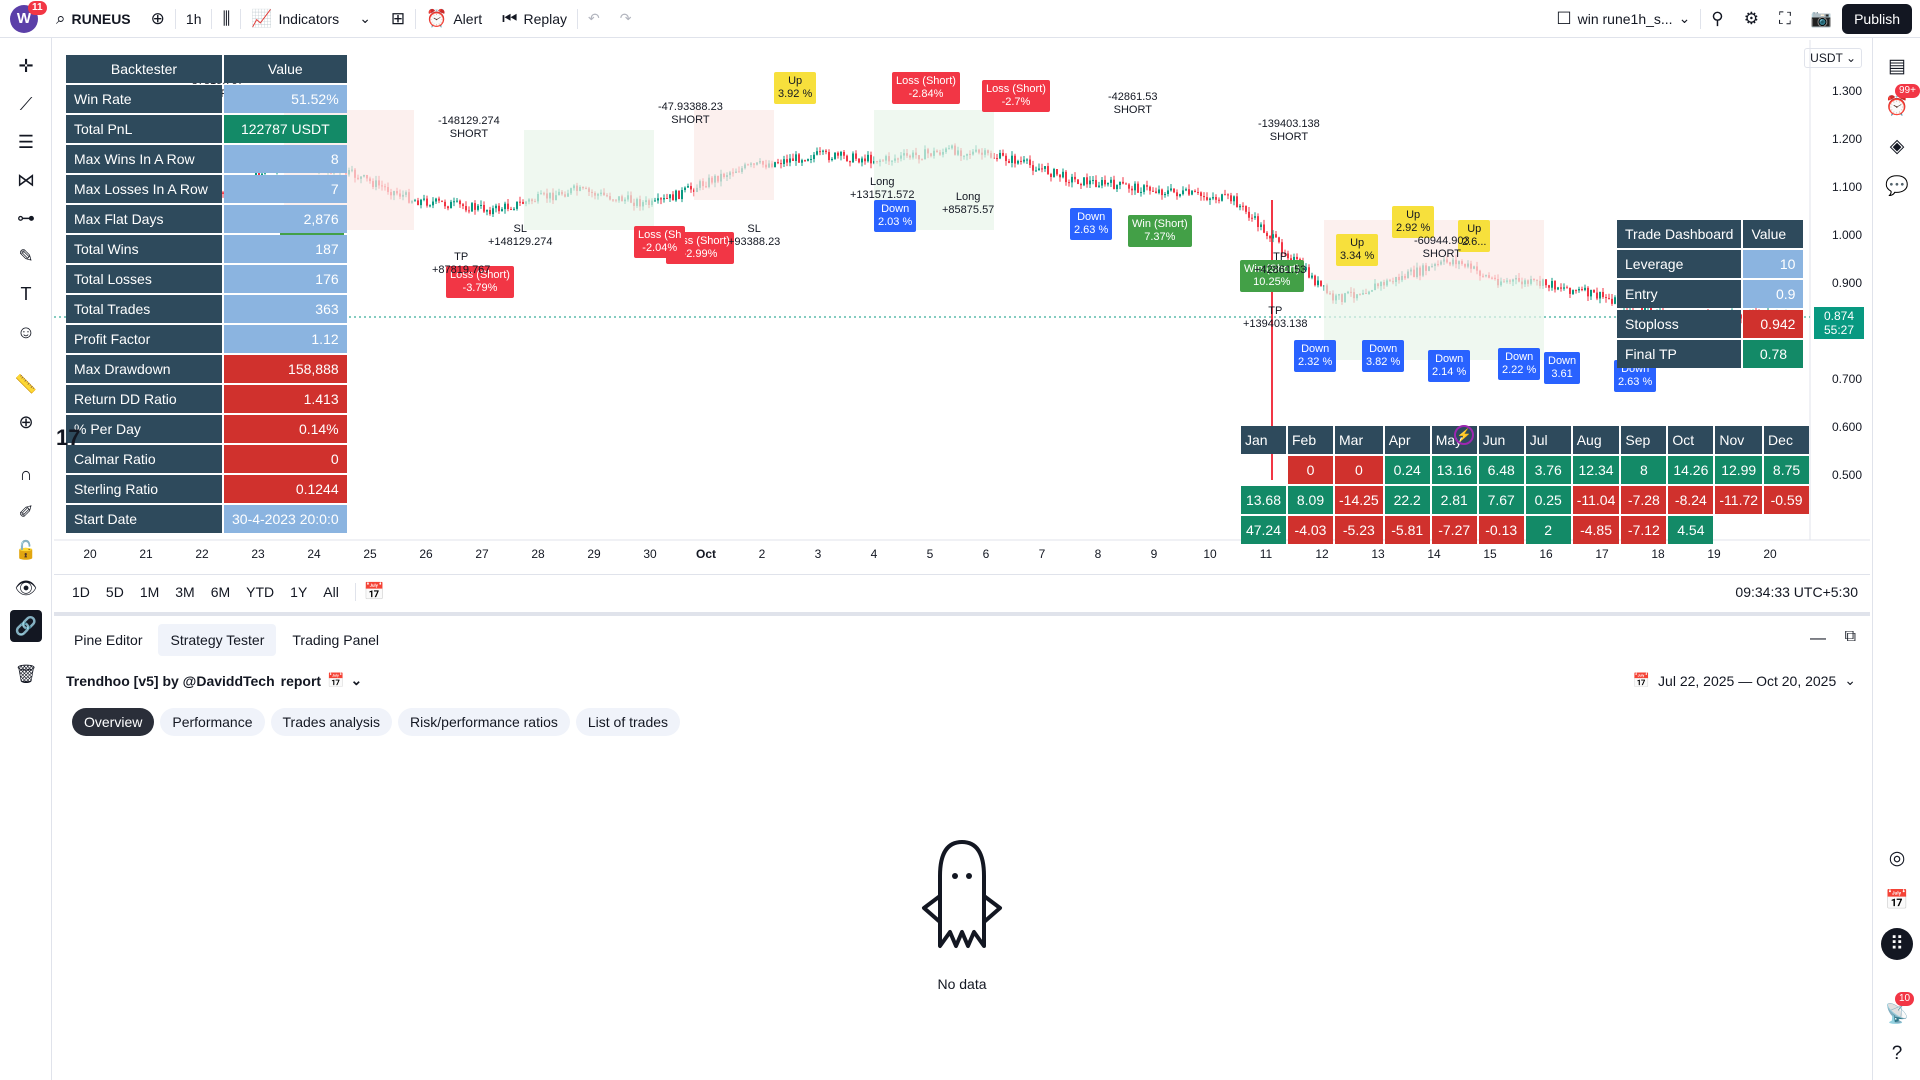 The image size is (1920, 1080). I want to click on text-icon: T, so click(26, 293).